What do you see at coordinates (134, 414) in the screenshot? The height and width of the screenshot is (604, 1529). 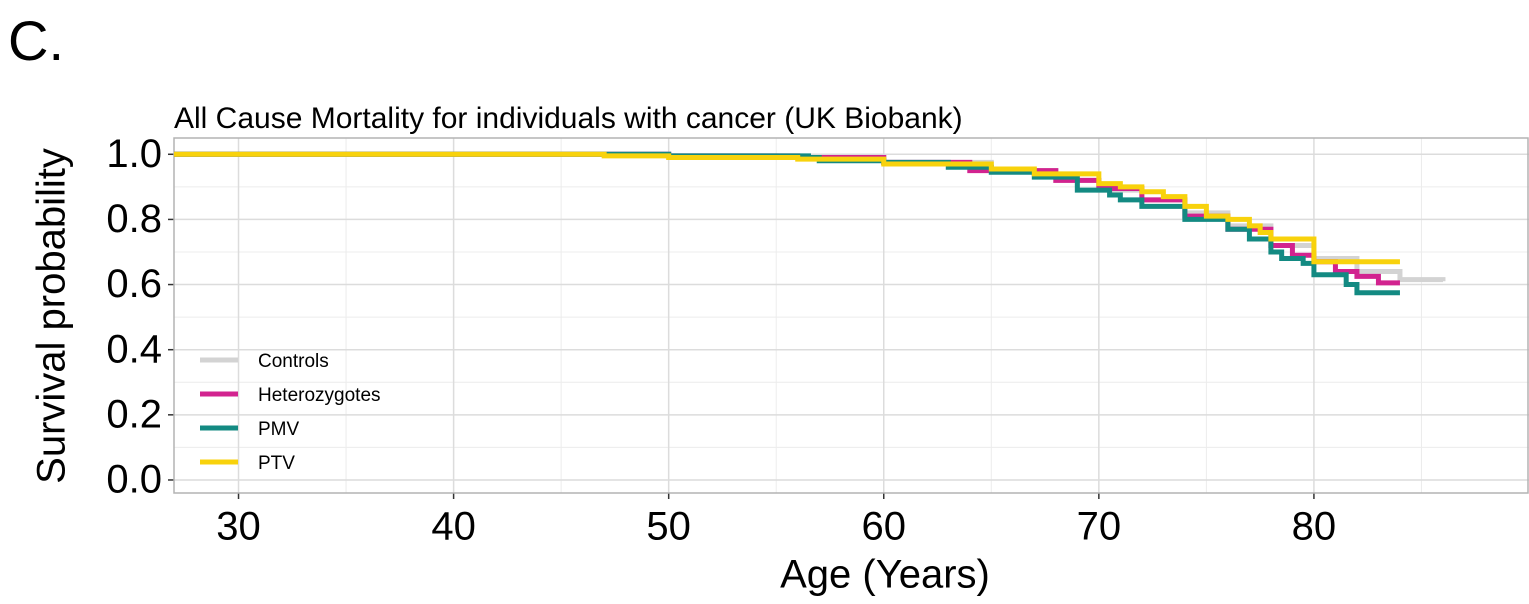 I see `y-tick-label: 0.2` at bounding box center [134, 414].